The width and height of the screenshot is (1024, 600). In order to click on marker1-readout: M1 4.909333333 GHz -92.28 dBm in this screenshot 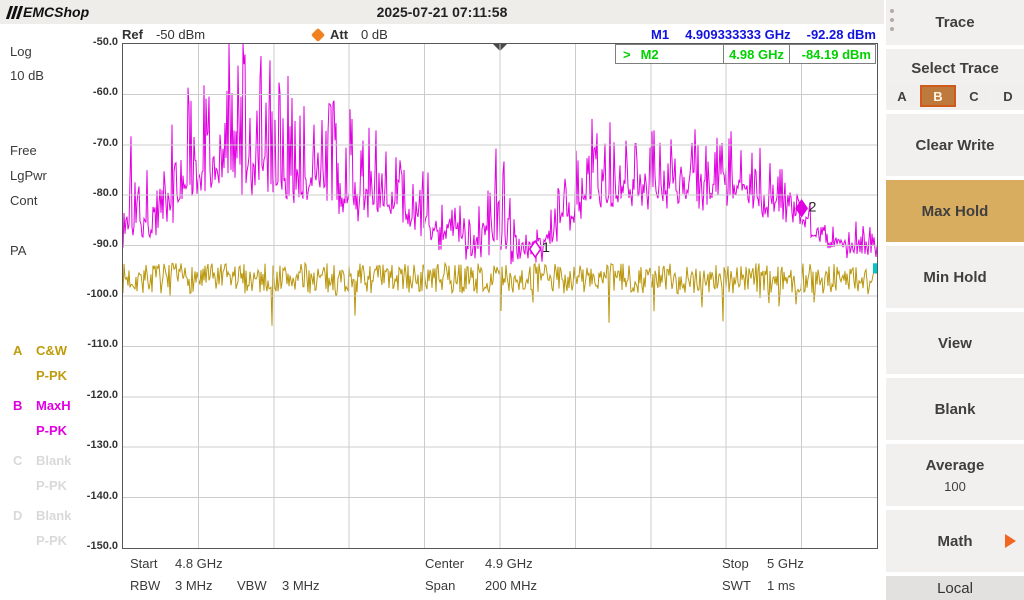, I will do `click(763, 34)`.